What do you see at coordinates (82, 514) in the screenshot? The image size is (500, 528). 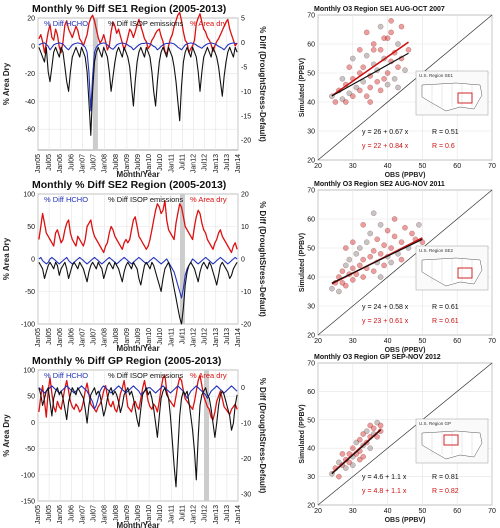 I see `x-tick-label: Jan07` at bounding box center [82, 514].